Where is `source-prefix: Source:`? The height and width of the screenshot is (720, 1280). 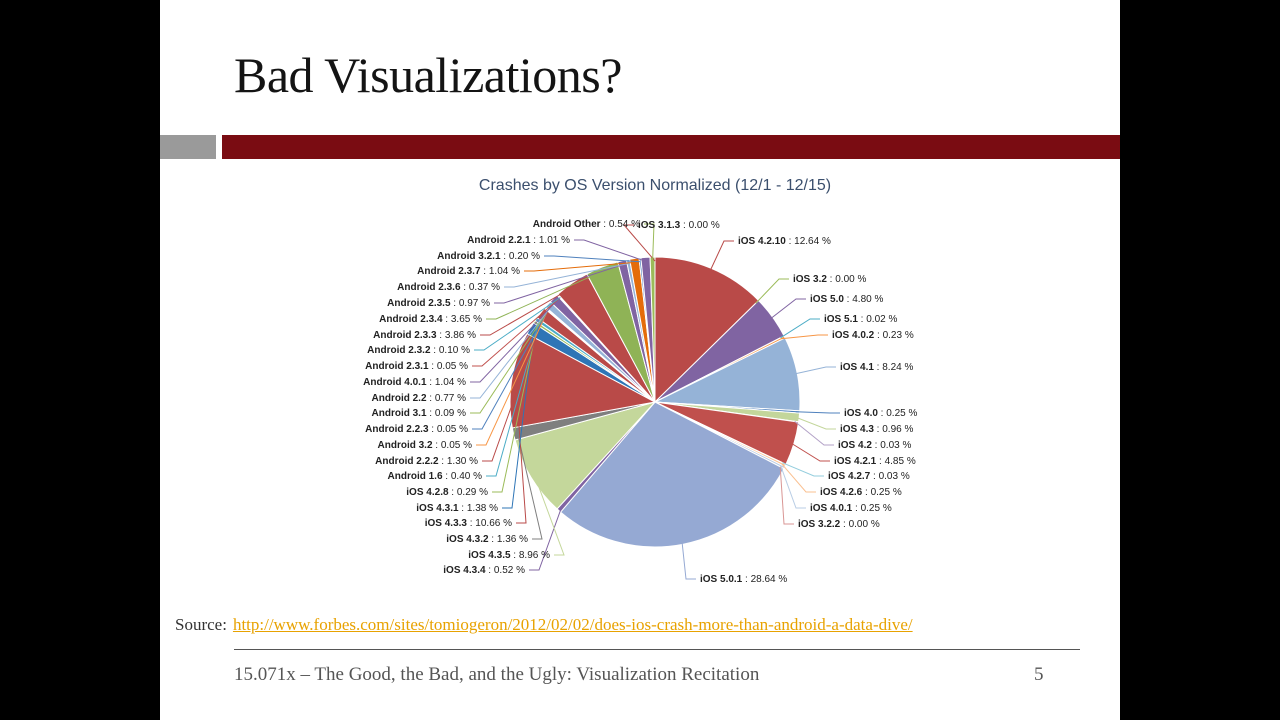
source-prefix: Source: is located at coordinates (201, 624).